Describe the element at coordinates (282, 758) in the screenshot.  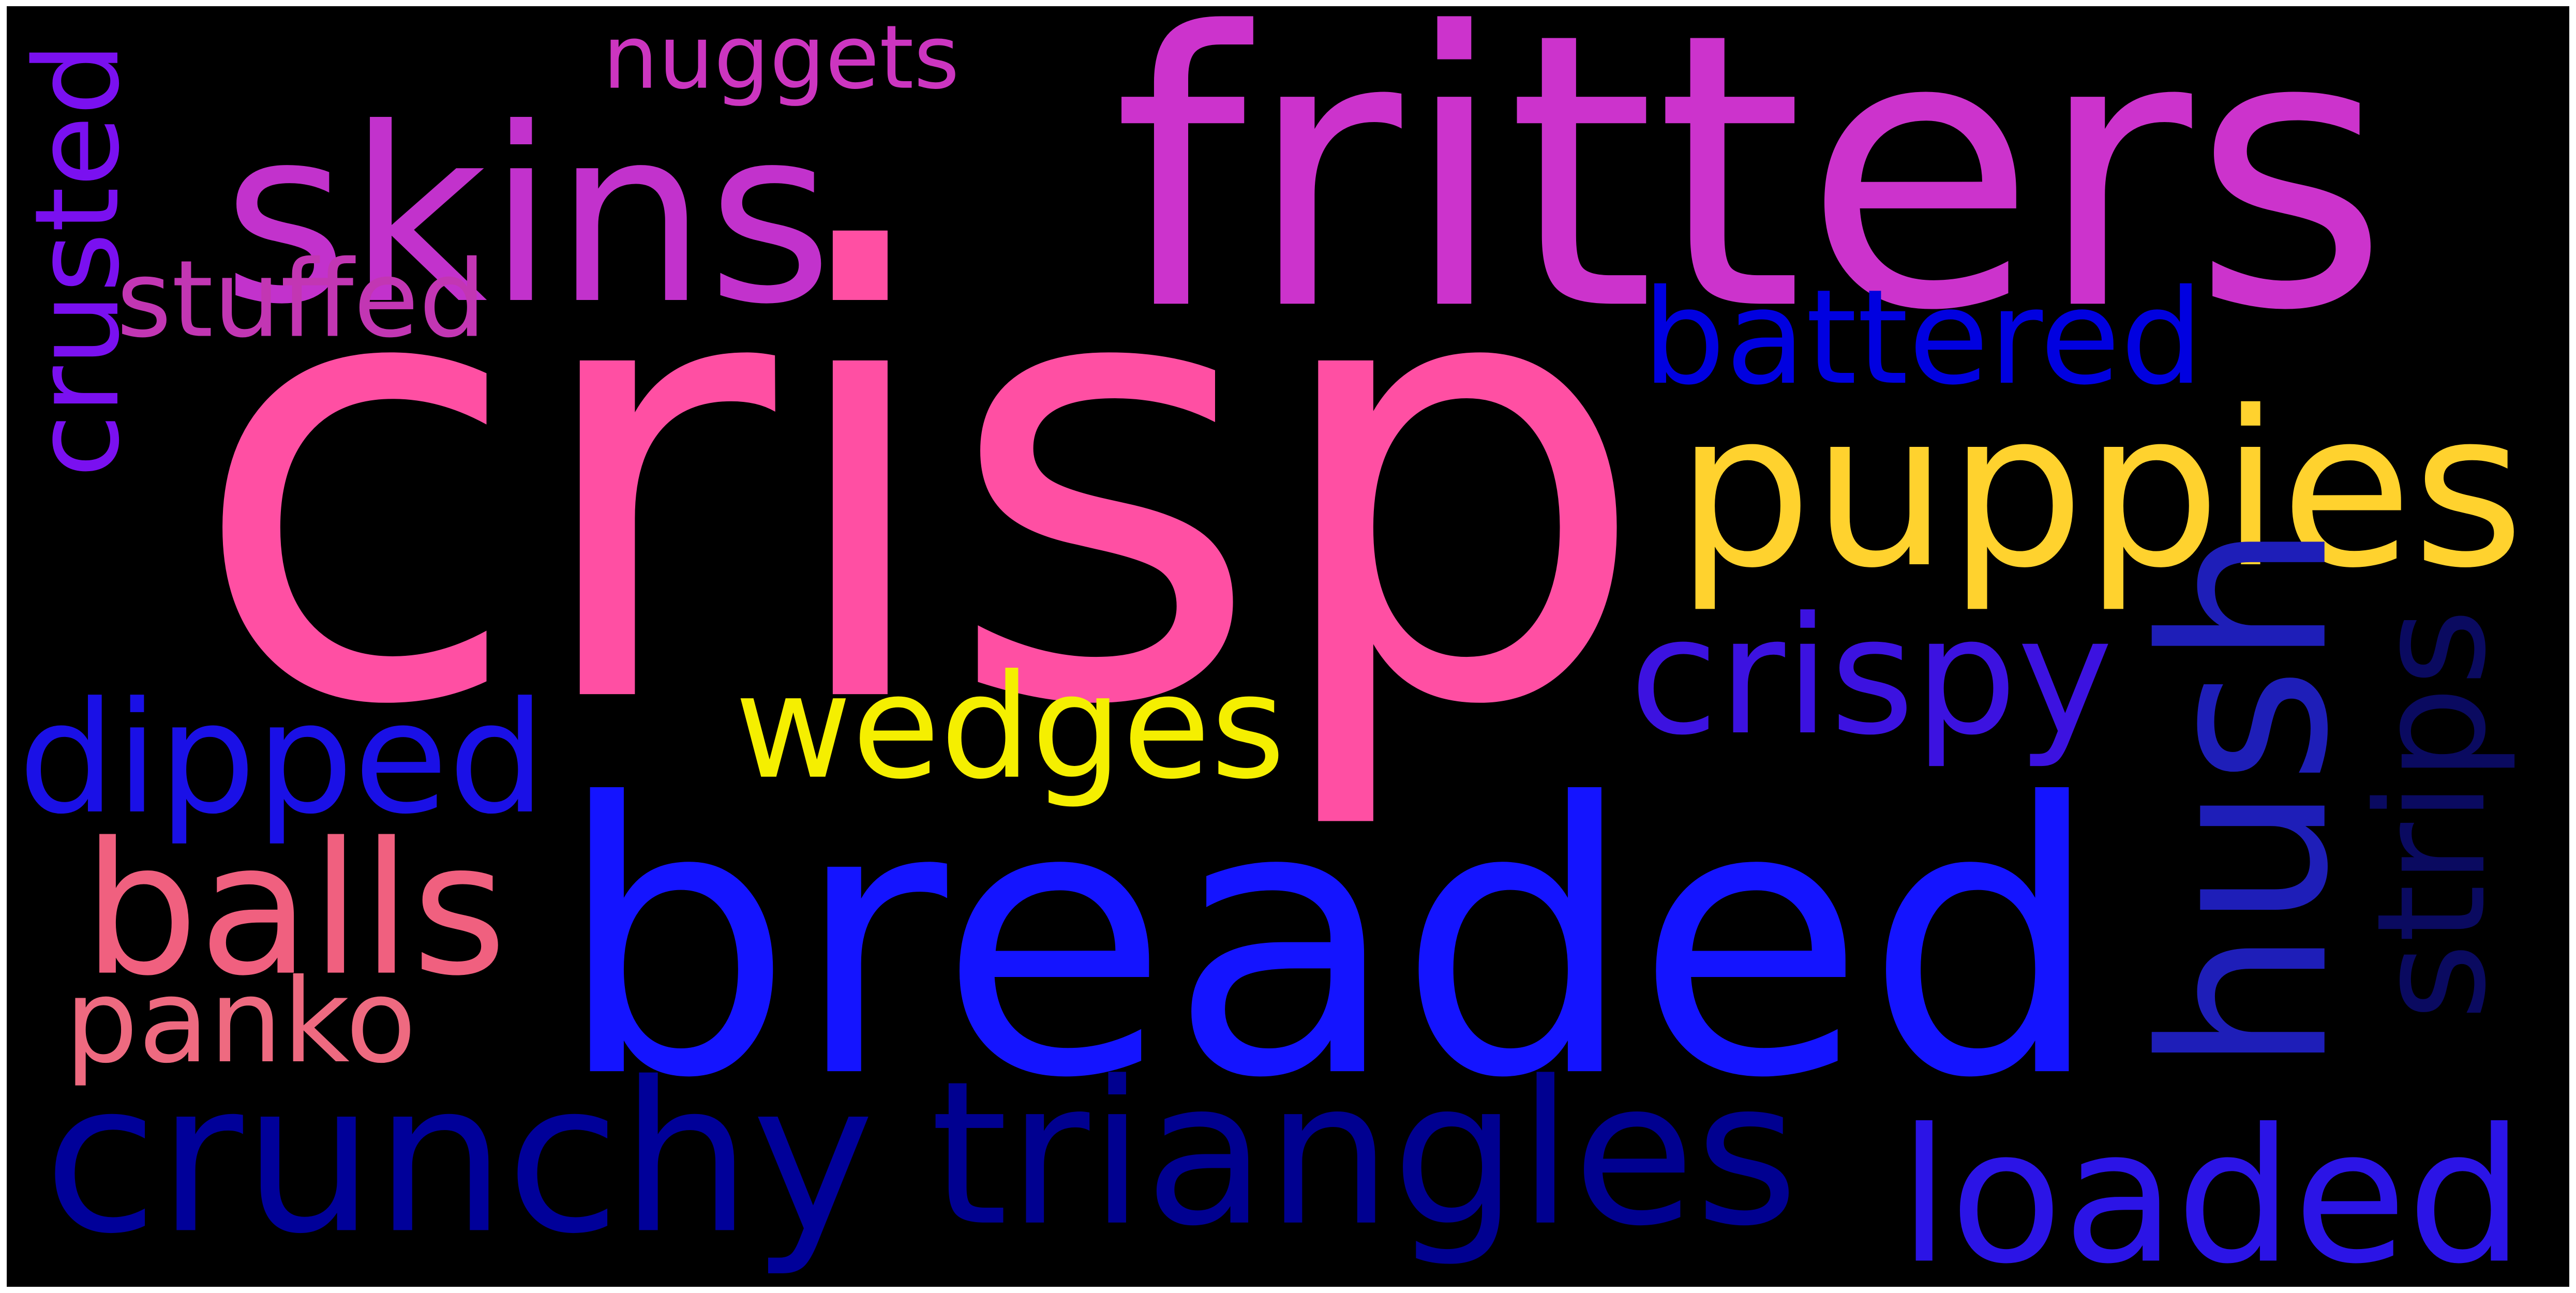
I see `word-dipped: dipped` at that location.